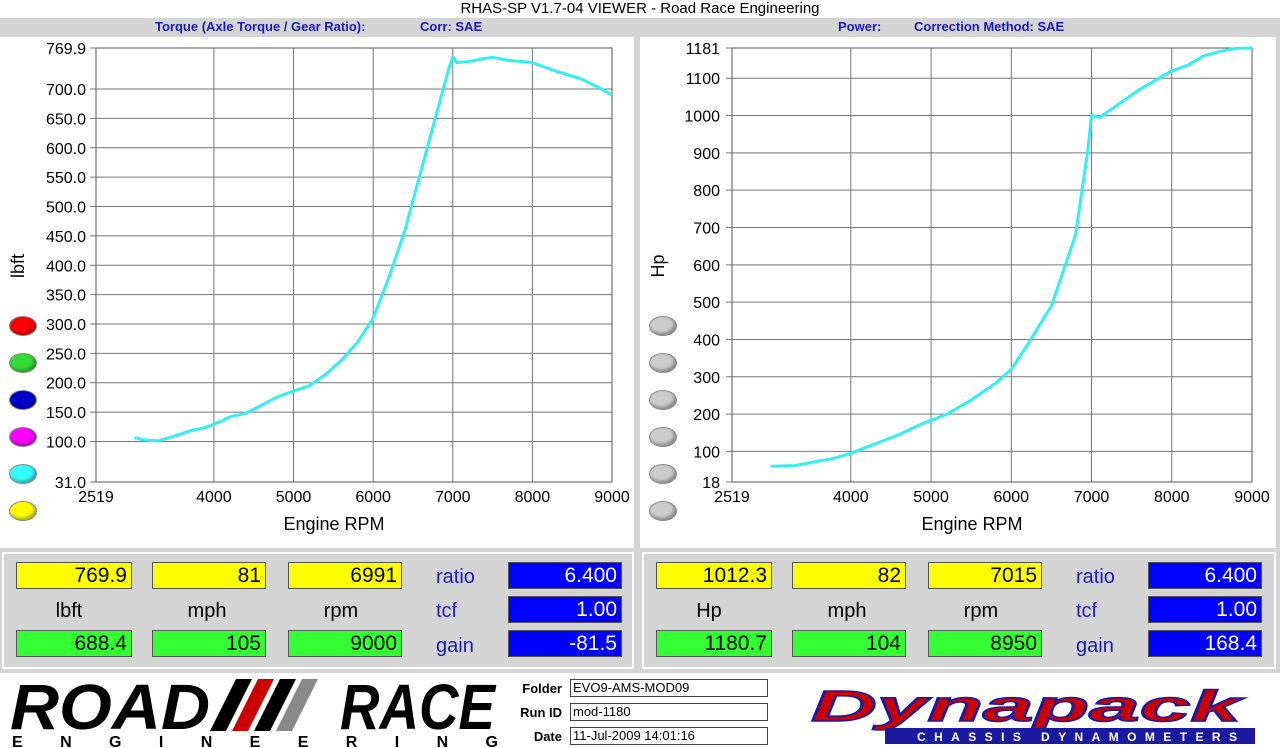 The width and height of the screenshot is (1280, 748). Describe the element at coordinates (706, 154) in the screenshot. I see `y-tick-label: 900` at that location.